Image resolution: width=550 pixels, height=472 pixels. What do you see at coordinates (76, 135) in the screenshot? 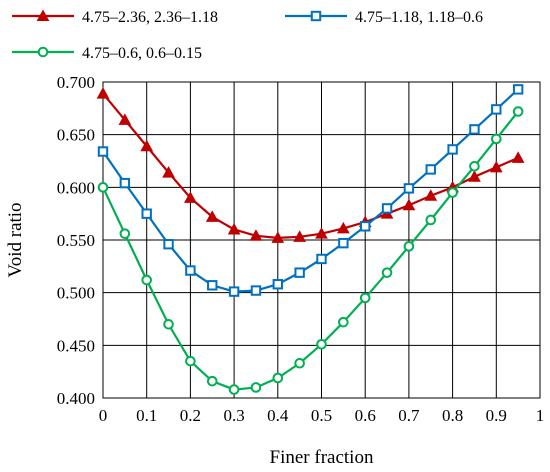
I see `y-tick-label: 0.650` at bounding box center [76, 135].